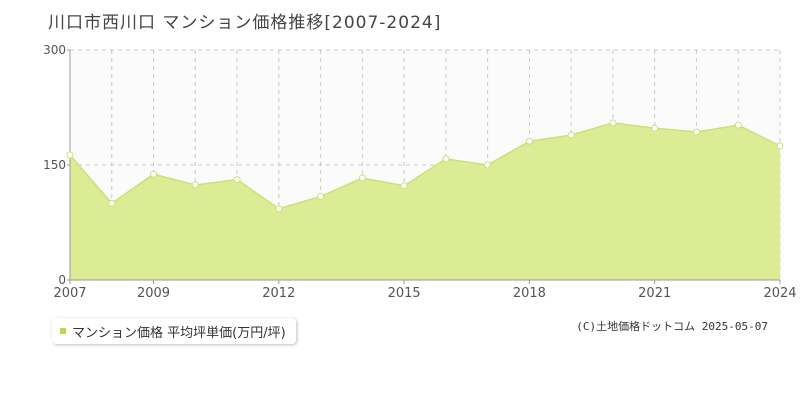 Image resolution: width=800 pixels, height=400 pixels. I want to click on legend-label: マンション価格 平均坪単価(万円/坪), so click(179, 333).